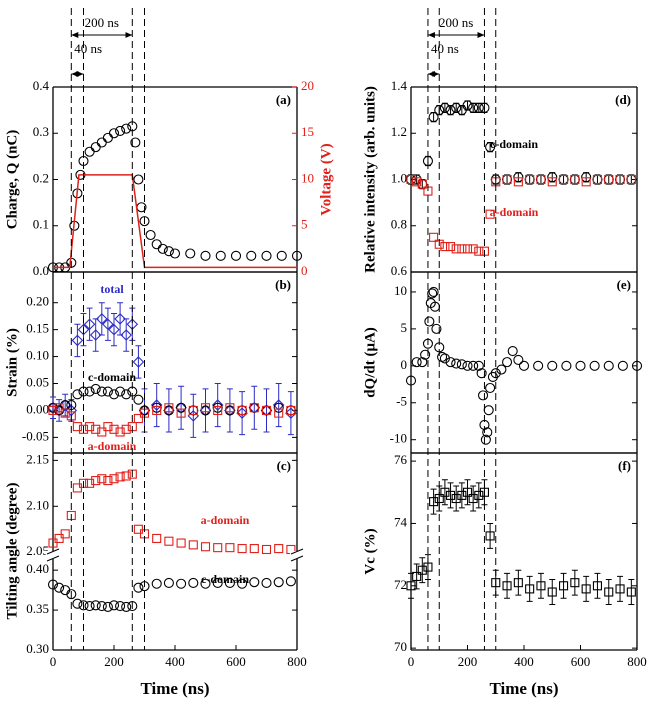 This screenshot has width=650, height=714. I want to click on y-axis-label: Strain (%), so click(12, 362).